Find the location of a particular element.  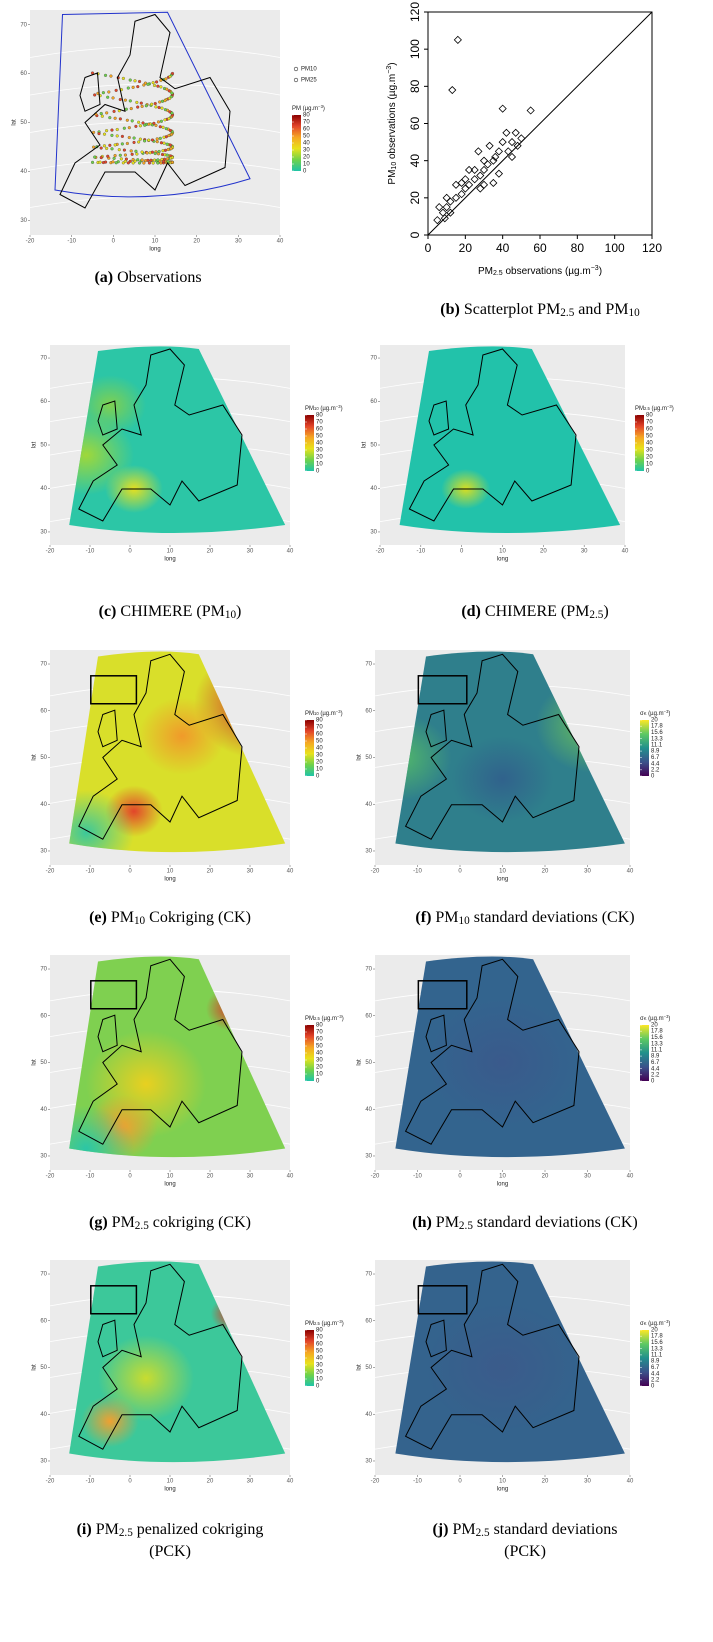

y-tick-label: 30 is located at coordinates (43, 533).